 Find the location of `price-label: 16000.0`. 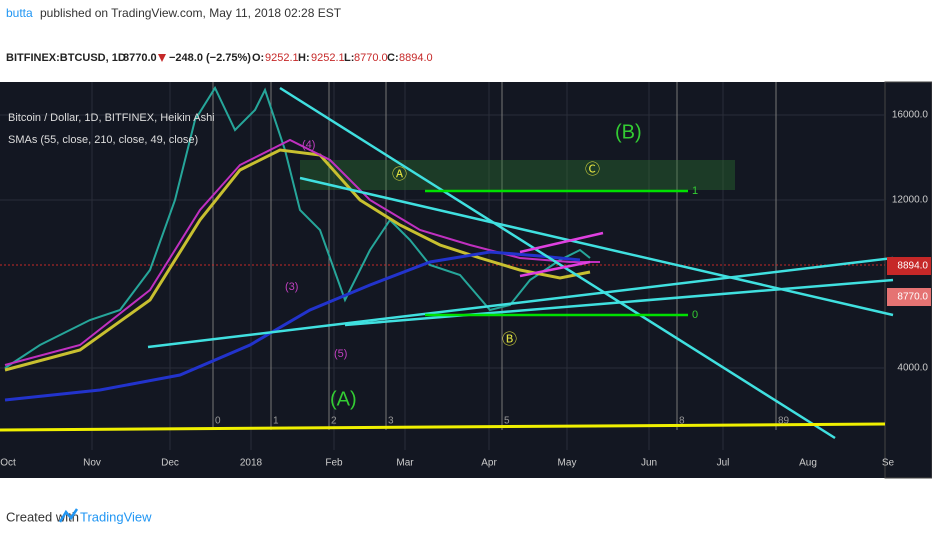

price-label: 16000.0 is located at coordinates (910, 115).